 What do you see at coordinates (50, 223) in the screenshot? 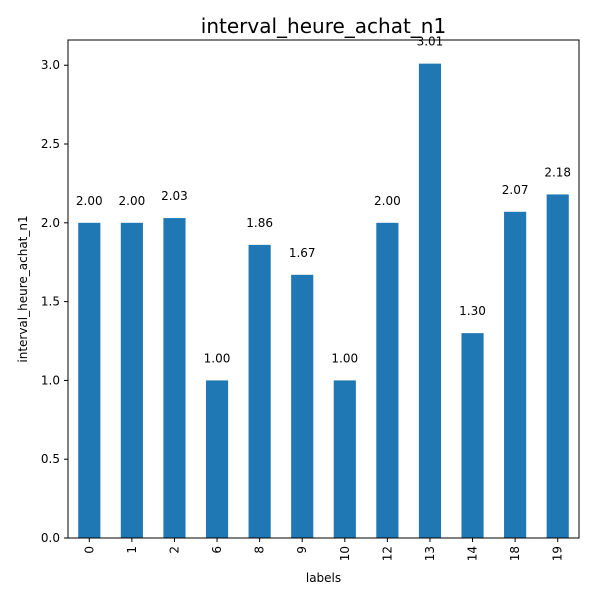
I see `y-tick-label: 2.0` at bounding box center [50, 223].